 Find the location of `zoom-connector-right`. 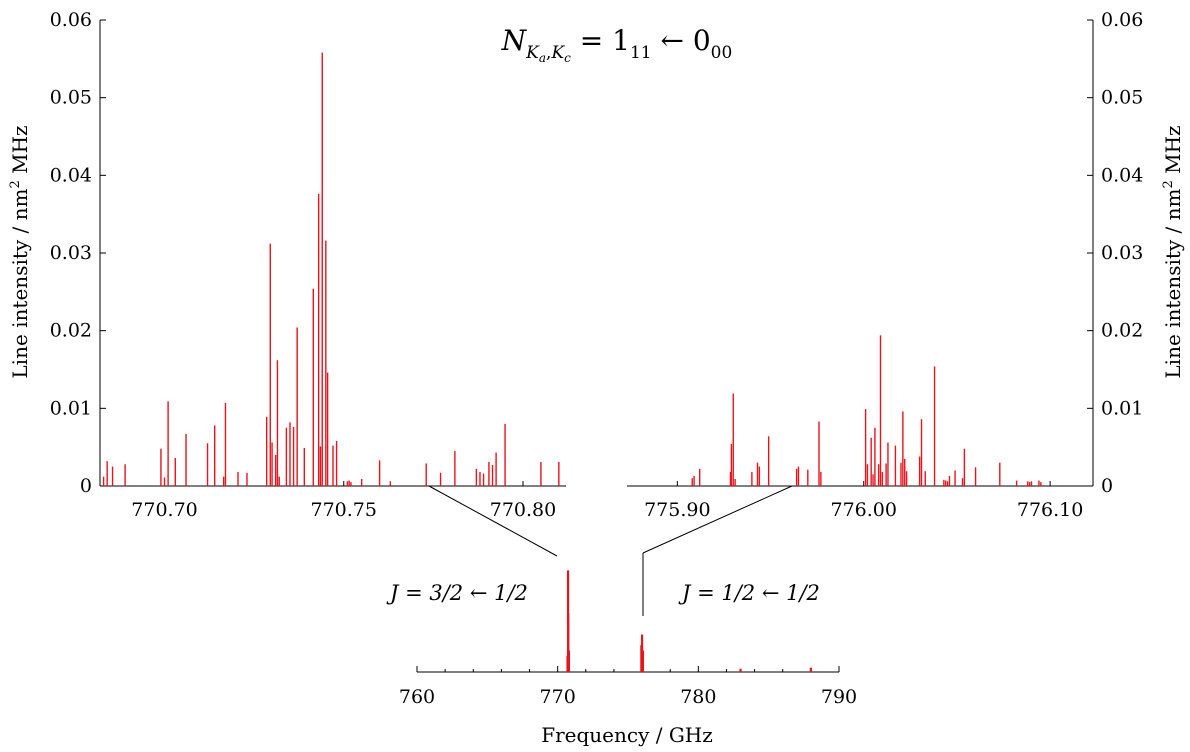

zoom-connector-right is located at coordinates (717, 519).